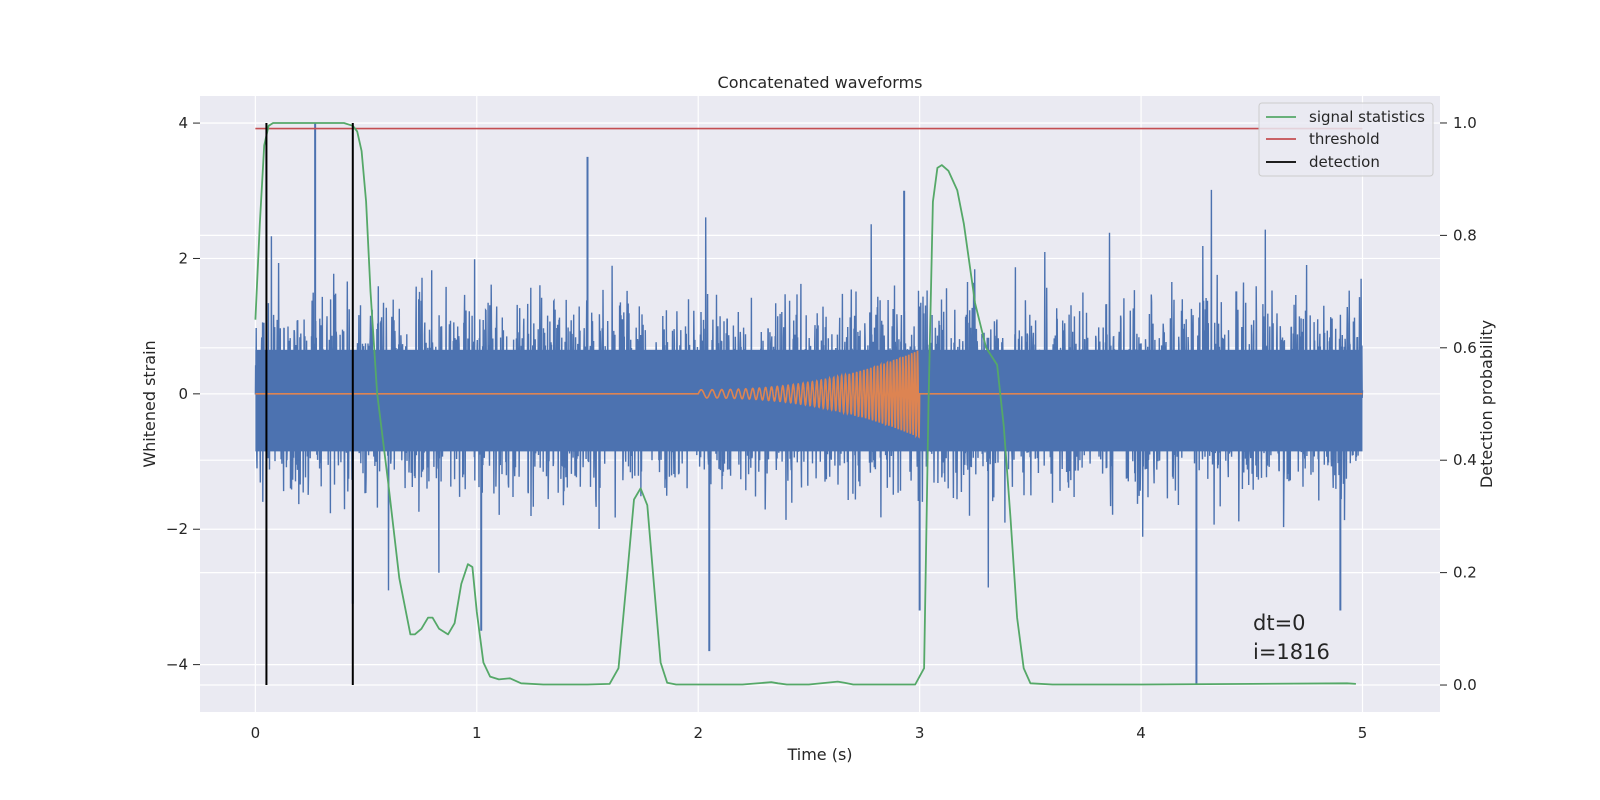 The image size is (1600, 800). What do you see at coordinates (149, 403) in the screenshot?
I see `y-axis-label: Whitened strain` at bounding box center [149, 403].